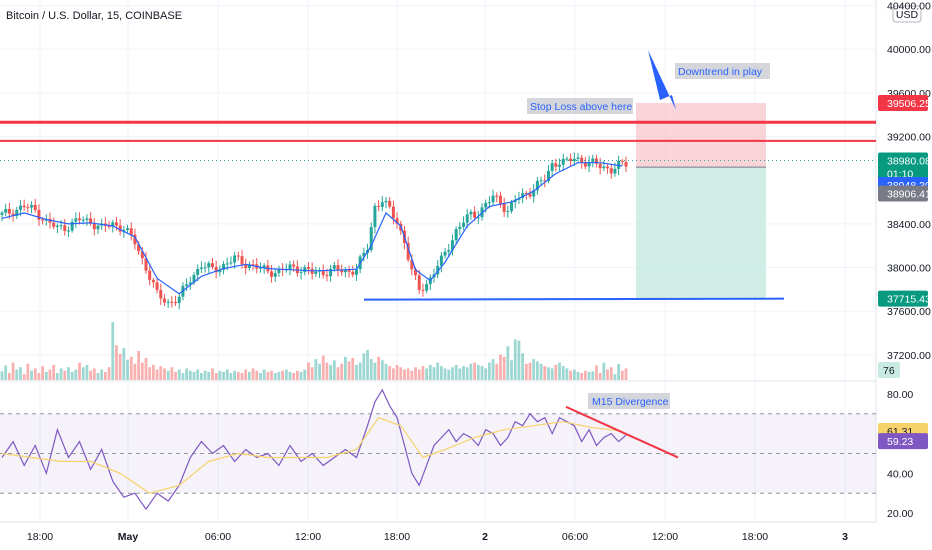 This screenshot has height=550, width=932. I want to click on annotation-divergence: M15 Divergence, so click(629, 401).